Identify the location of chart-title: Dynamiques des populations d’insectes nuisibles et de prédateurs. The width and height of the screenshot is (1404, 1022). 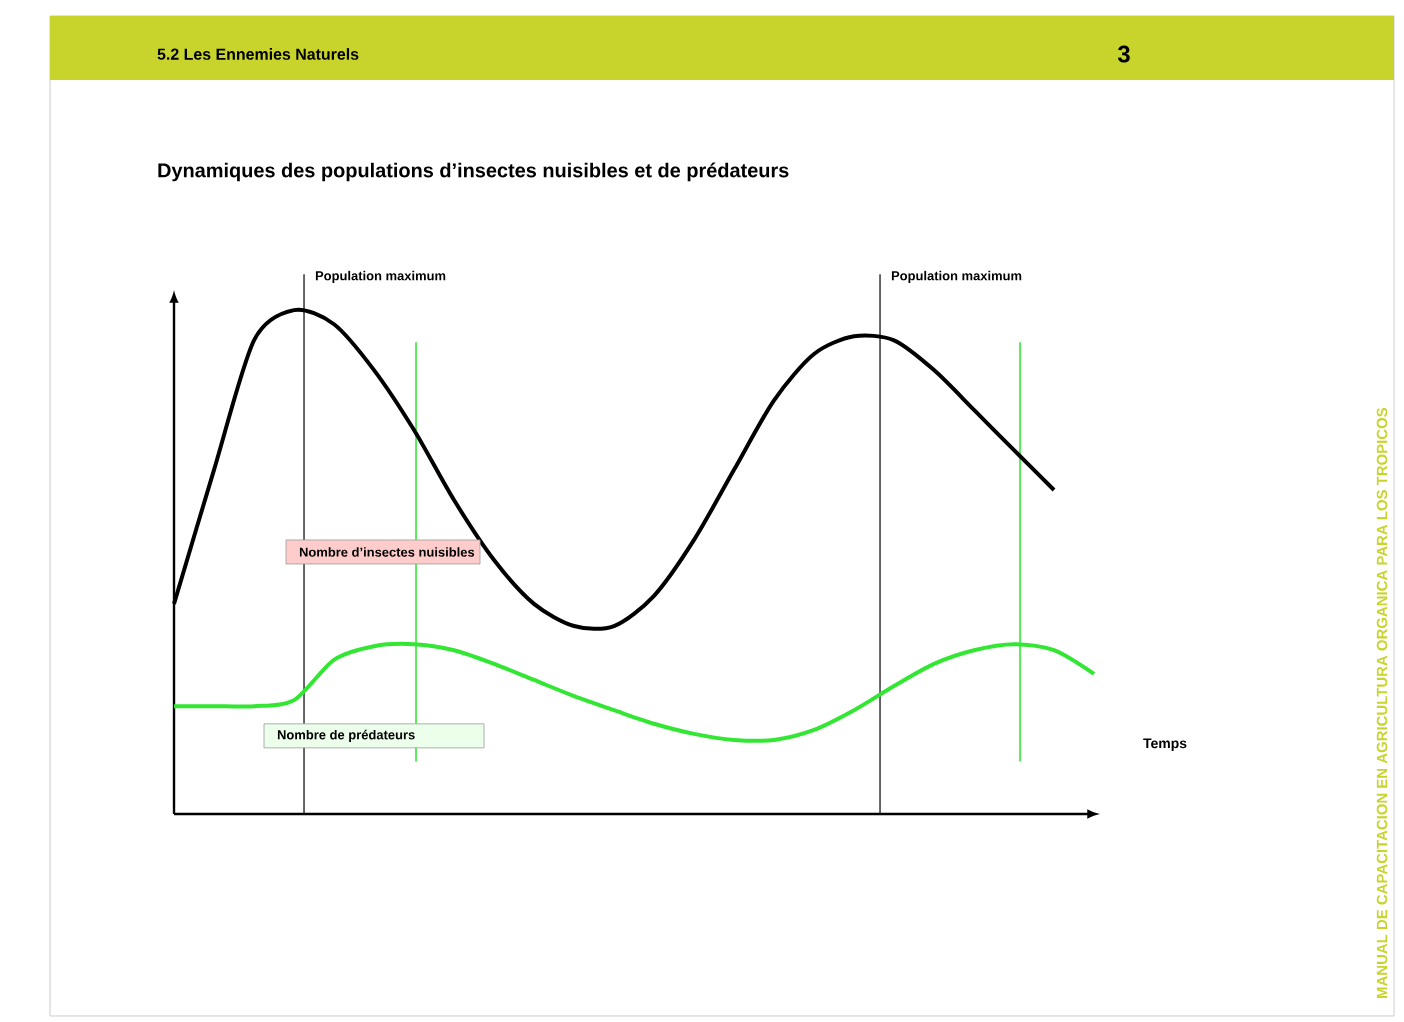
(473, 172).